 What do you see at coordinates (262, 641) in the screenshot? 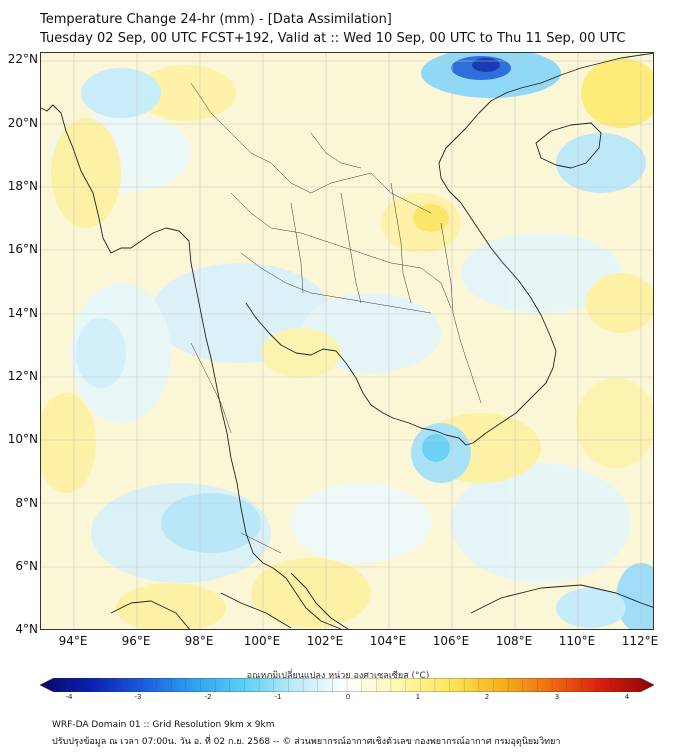
I see `lon-label-100e: 100°E` at bounding box center [262, 641].